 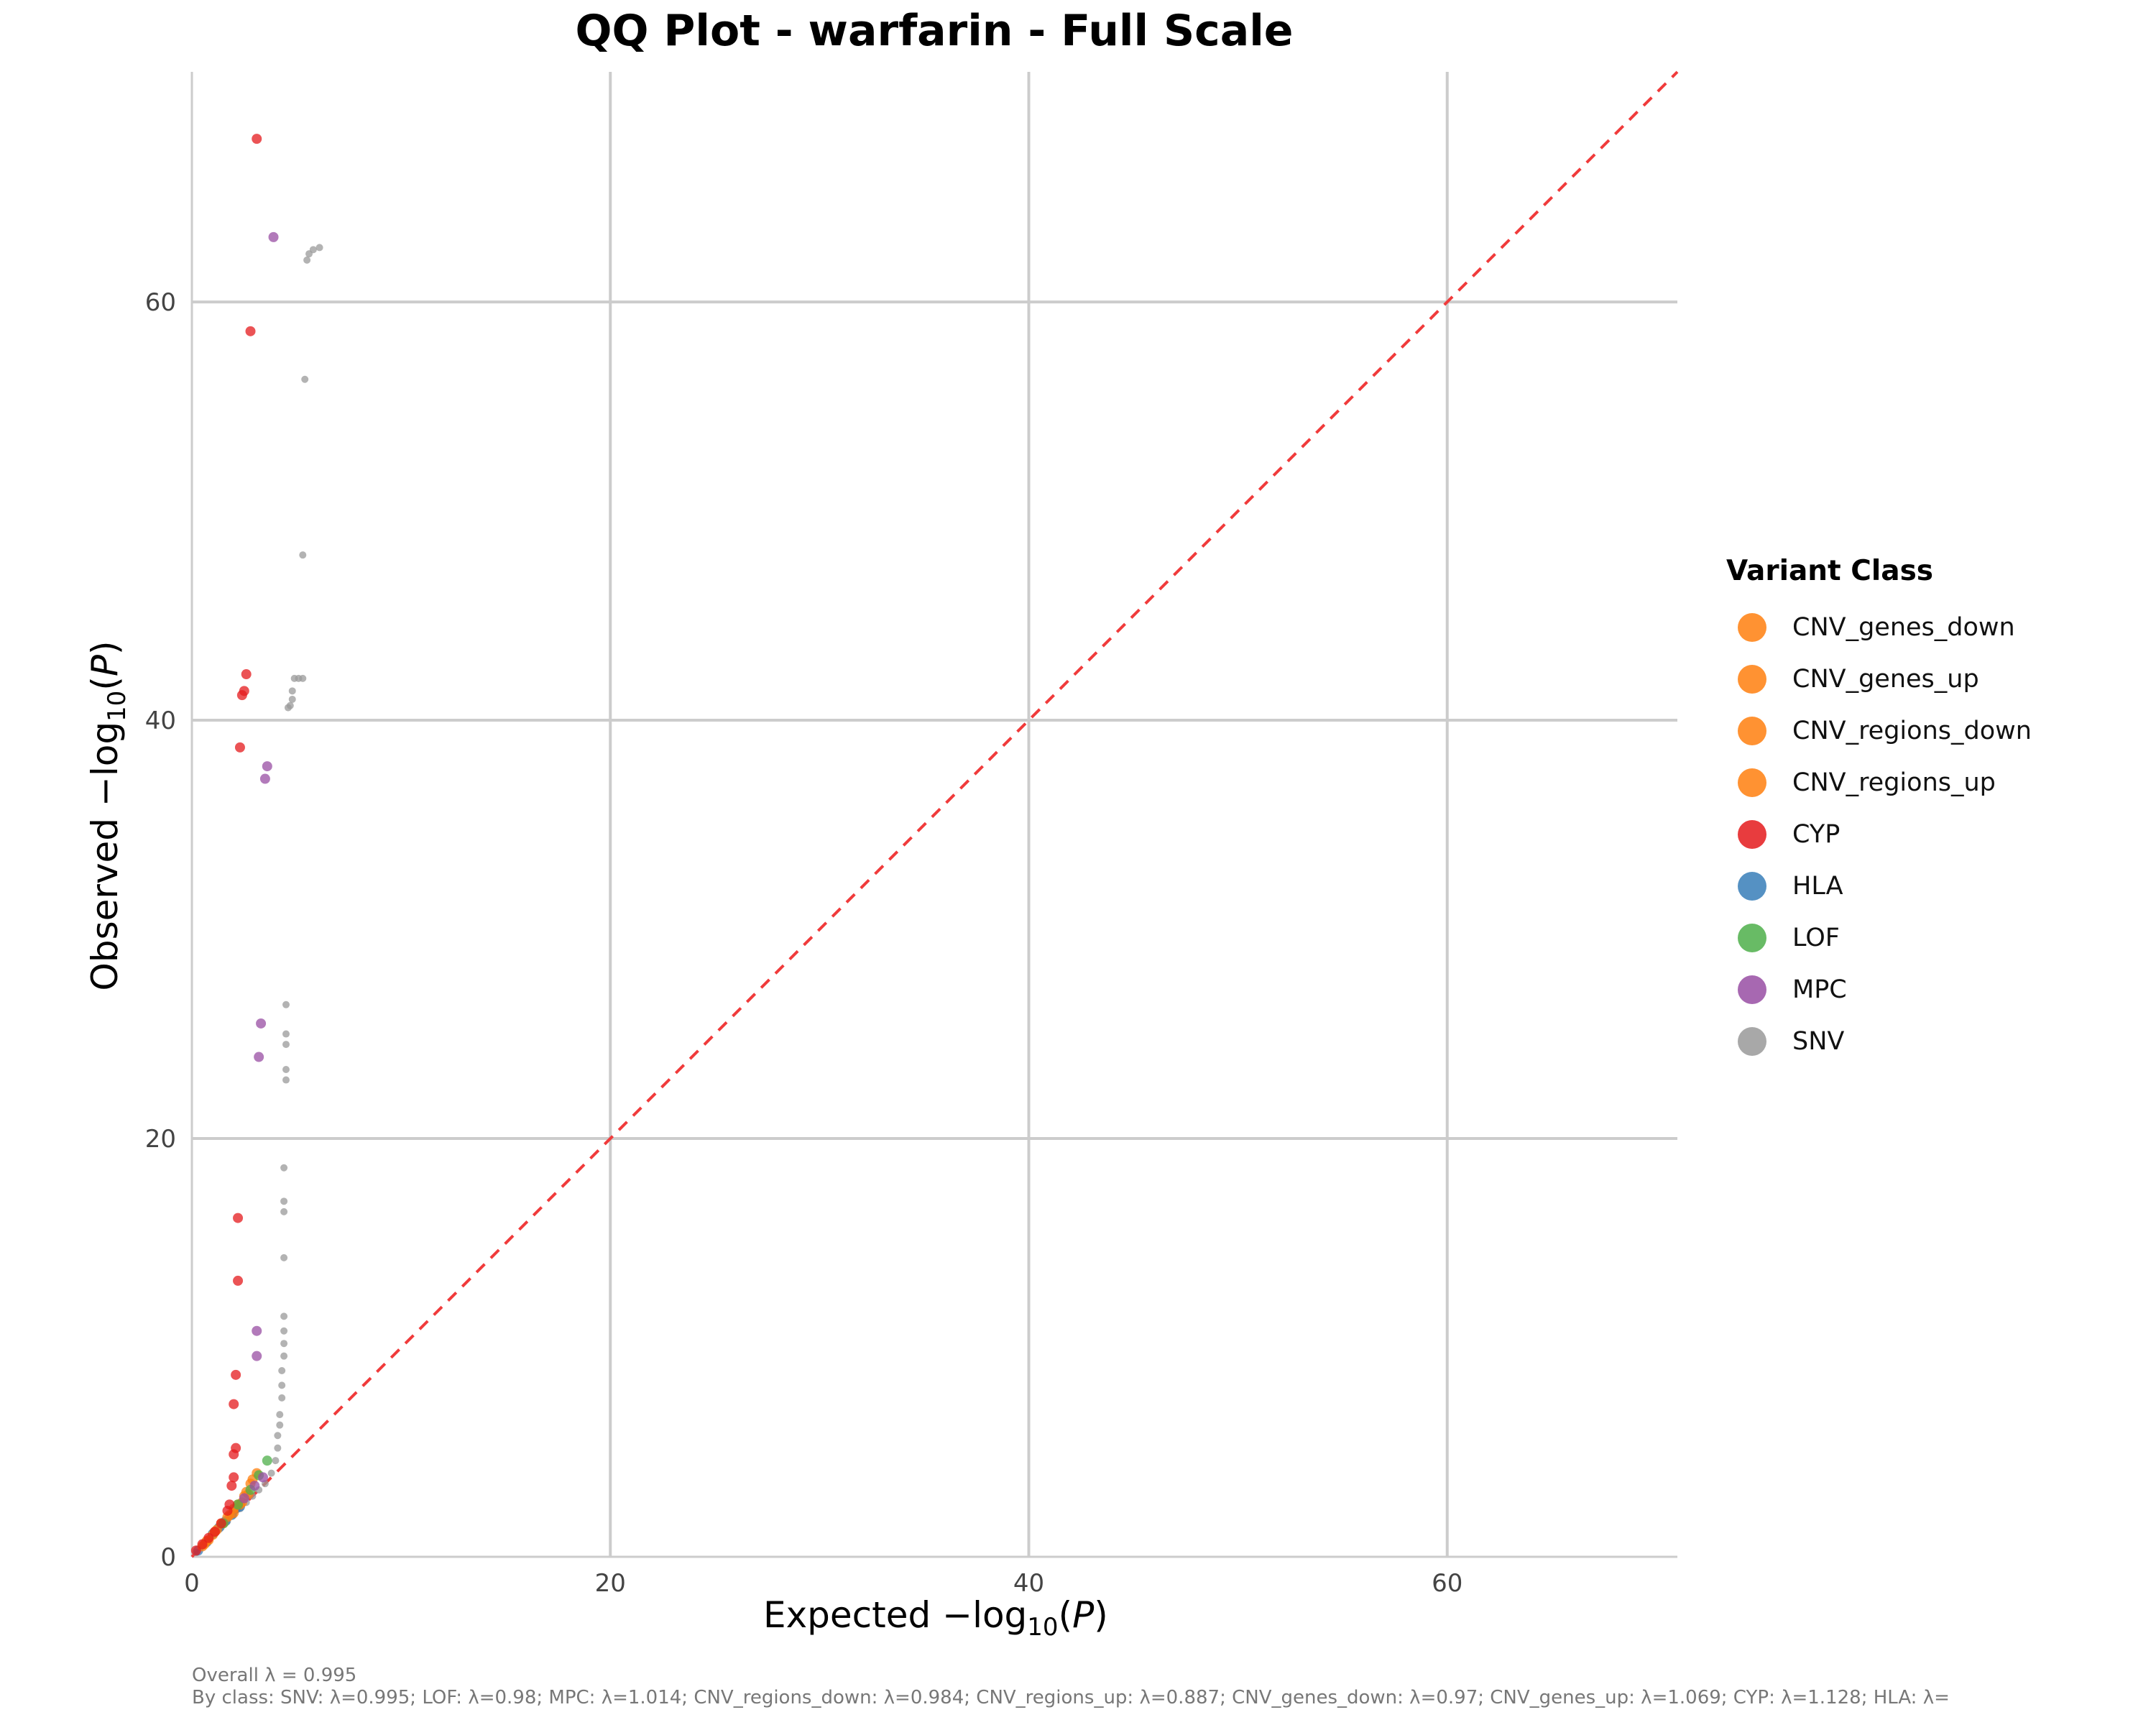 What do you see at coordinates (192, 1583) in the screenshot?
I see `x-tick-label: 0` at bounding box center [192, 1583].